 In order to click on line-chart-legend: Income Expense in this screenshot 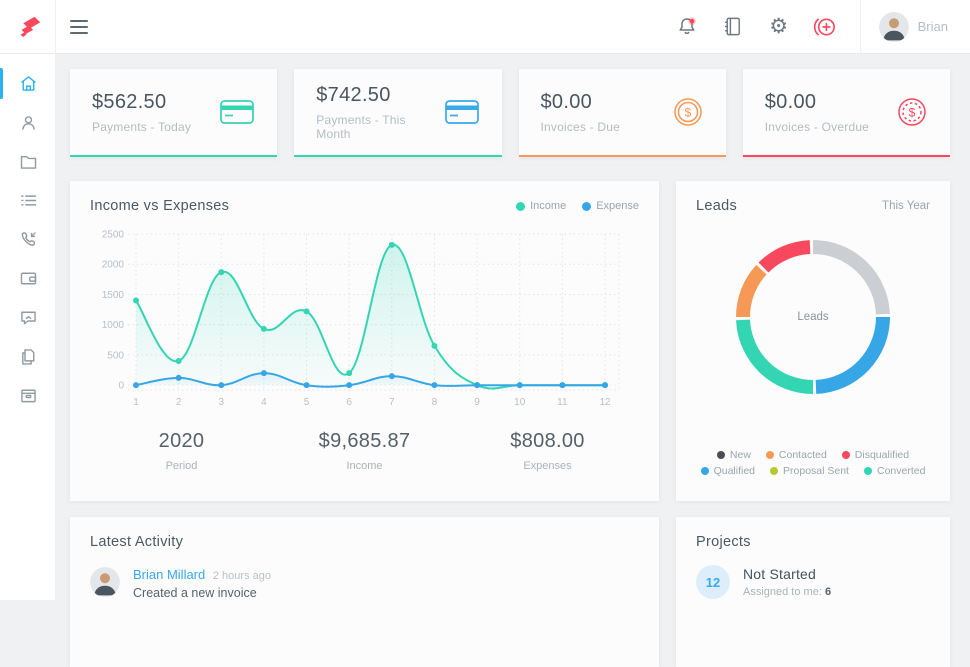, I will do `click(577, 206)`.